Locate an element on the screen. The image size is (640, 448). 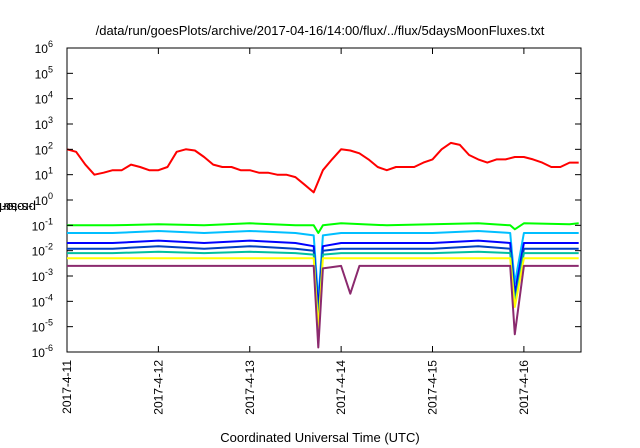
y-tick-label: 10⁻⁶ is located at coordinates (42, 351).